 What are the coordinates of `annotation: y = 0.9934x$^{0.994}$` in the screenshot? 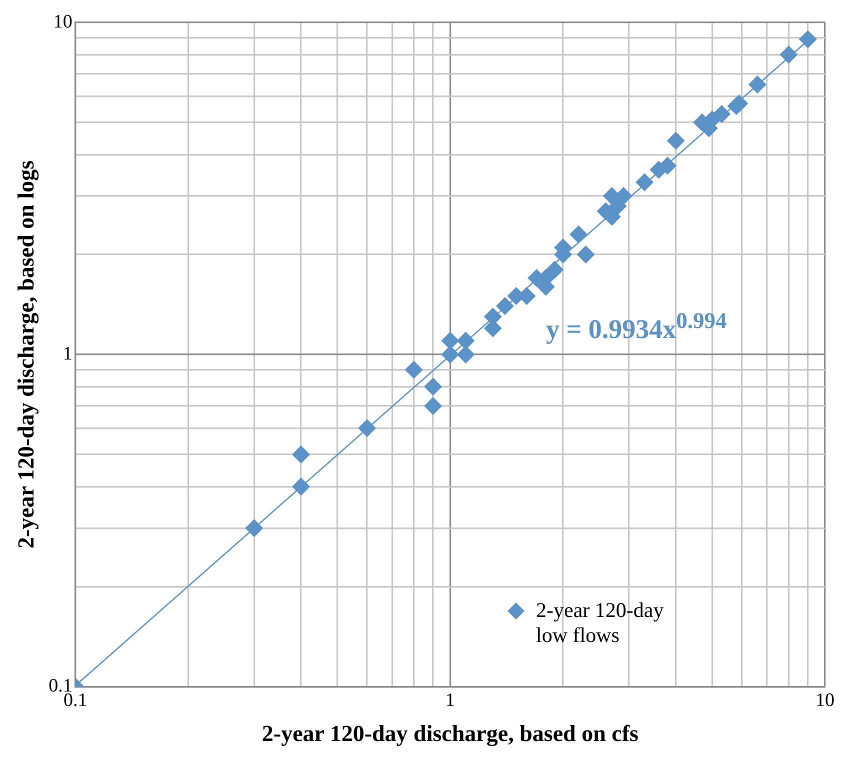 It's located at (636, 326).